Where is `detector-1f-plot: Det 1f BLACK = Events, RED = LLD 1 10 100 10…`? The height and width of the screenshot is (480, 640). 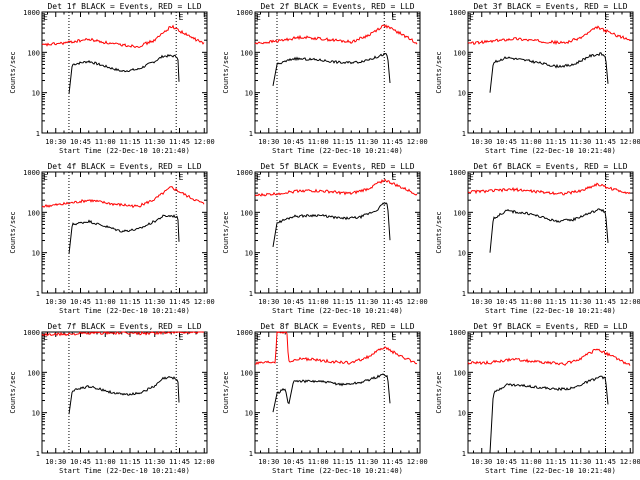 detector-1f-plot: Det 1f BLACK = Events, RED = LLD 1 10 100 10… is located at coordinates (112, 78).